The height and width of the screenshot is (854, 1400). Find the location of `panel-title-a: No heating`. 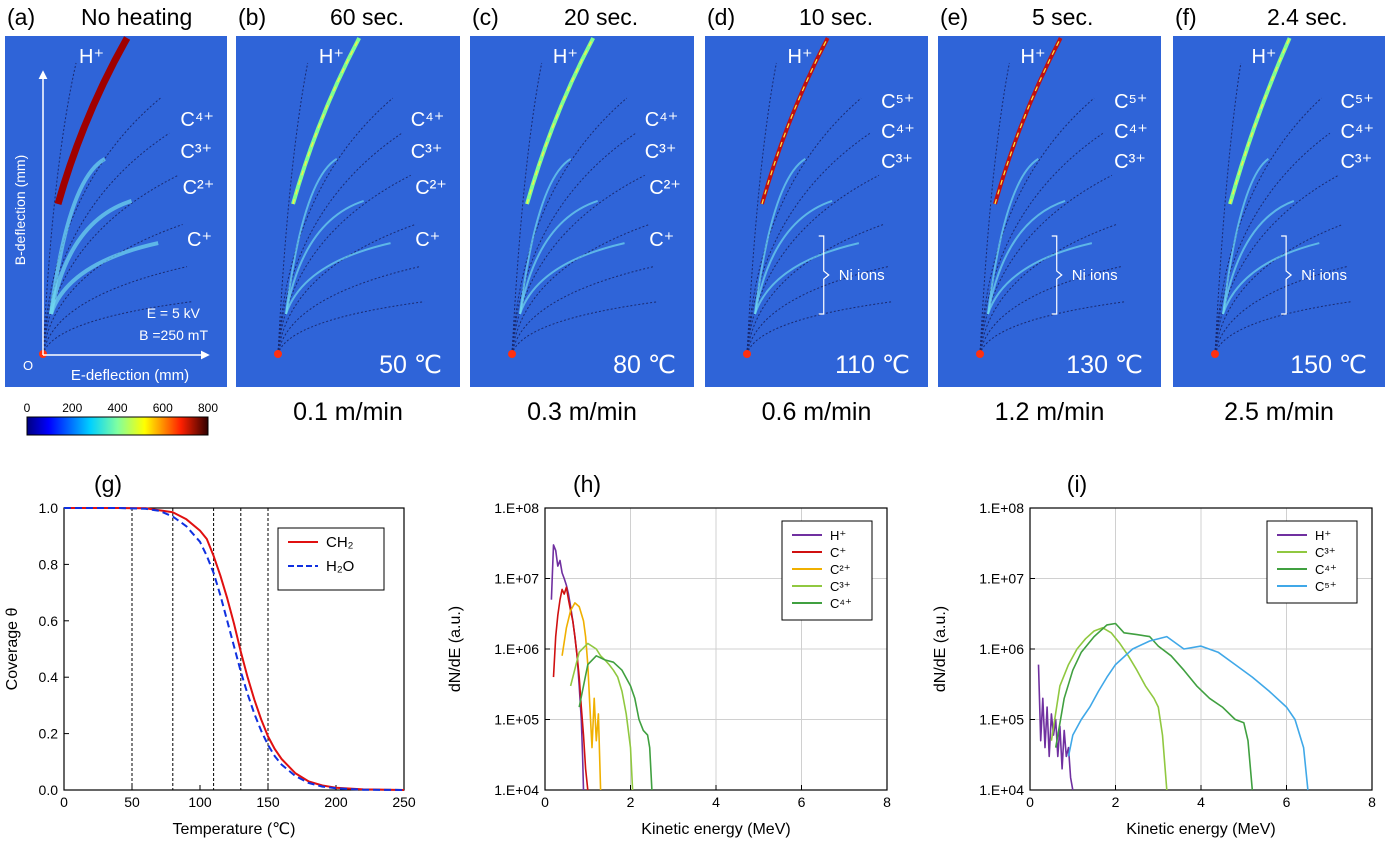

panel-title-a: No heating is located at coordinates (136, 17).